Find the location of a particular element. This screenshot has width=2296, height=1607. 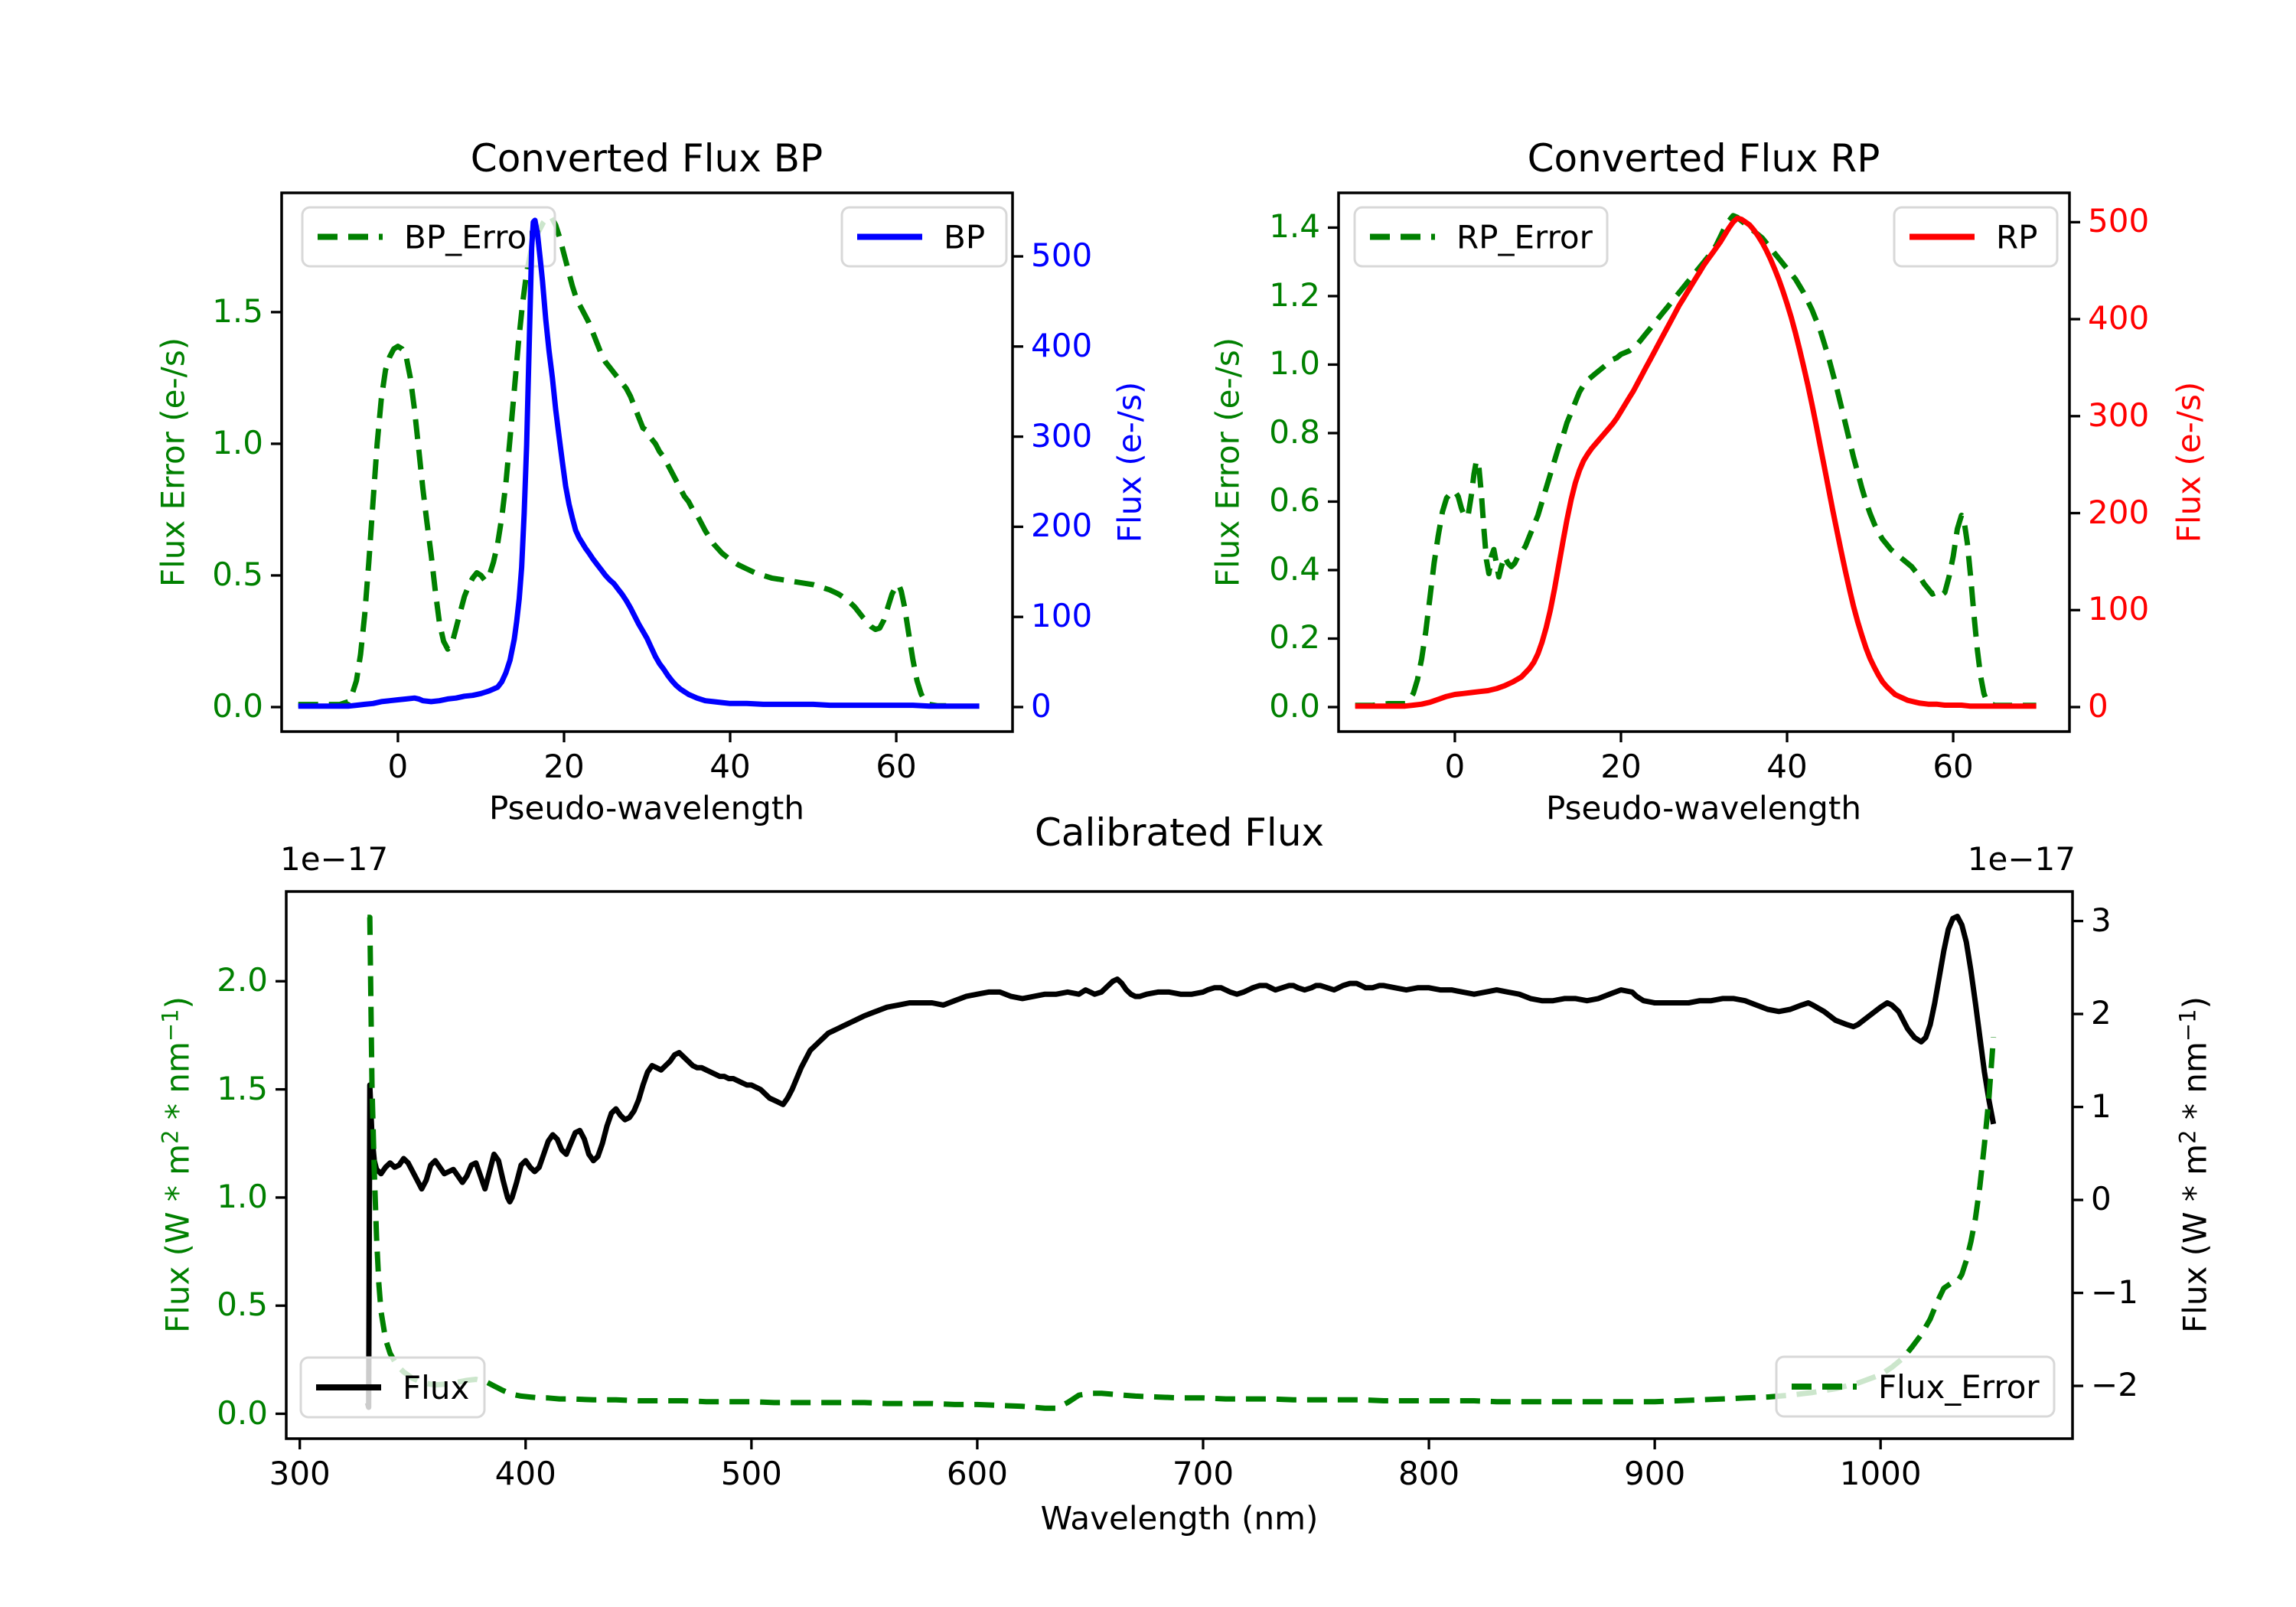

legend-label: RP_Error is located at coordinates (1524, 237).